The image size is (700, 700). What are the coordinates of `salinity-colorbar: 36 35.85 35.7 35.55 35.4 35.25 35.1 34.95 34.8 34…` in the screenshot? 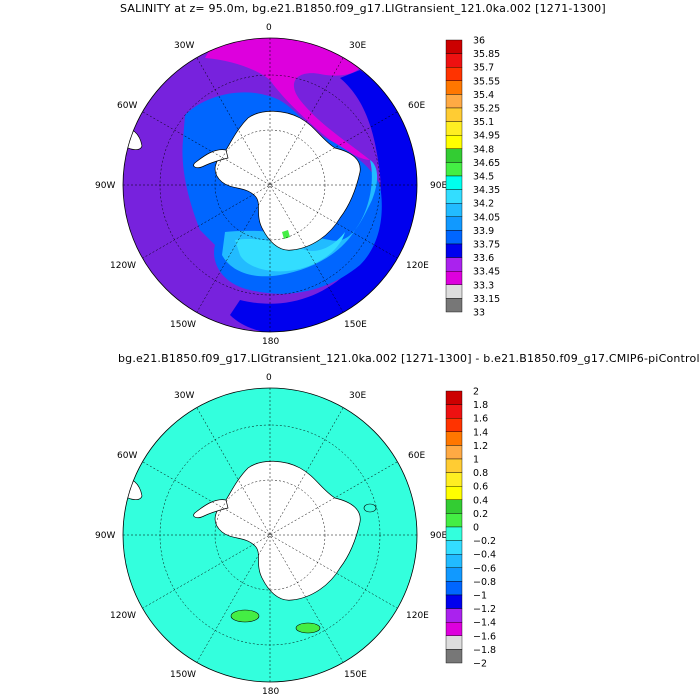 It's located at (472, 177).